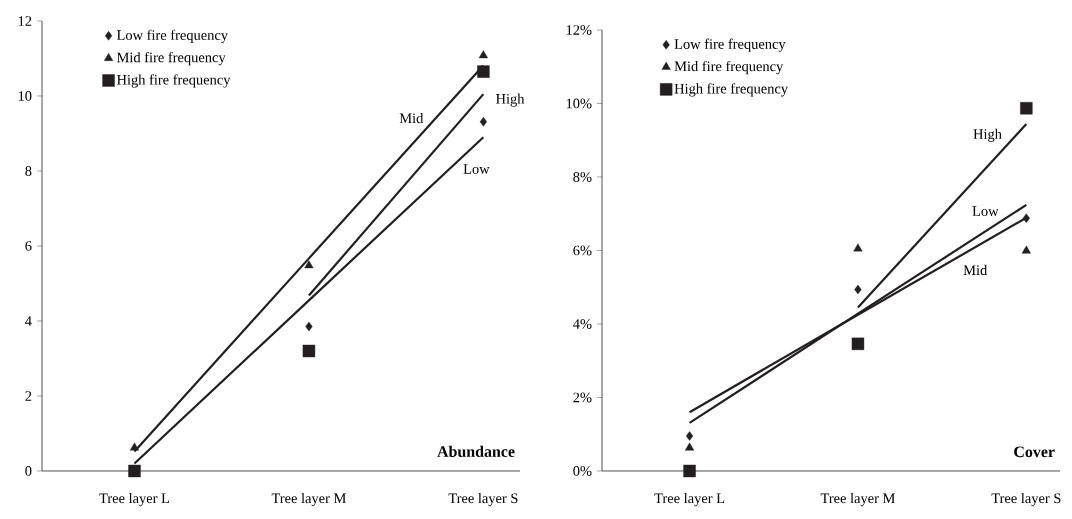  Describe the element at coordinates (579, 103) in the screenshot. I see `y-tick-label: 10%` at that location.